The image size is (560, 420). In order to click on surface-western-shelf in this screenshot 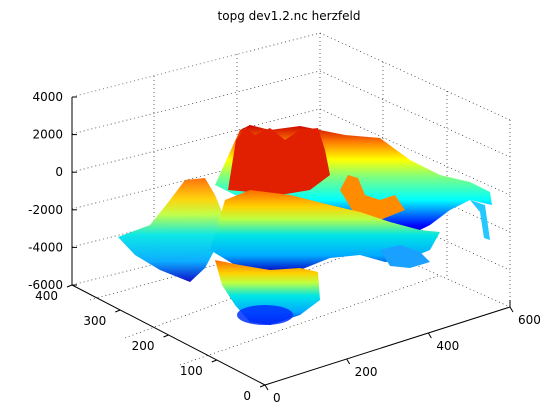, I will do `click(170, 230)`.